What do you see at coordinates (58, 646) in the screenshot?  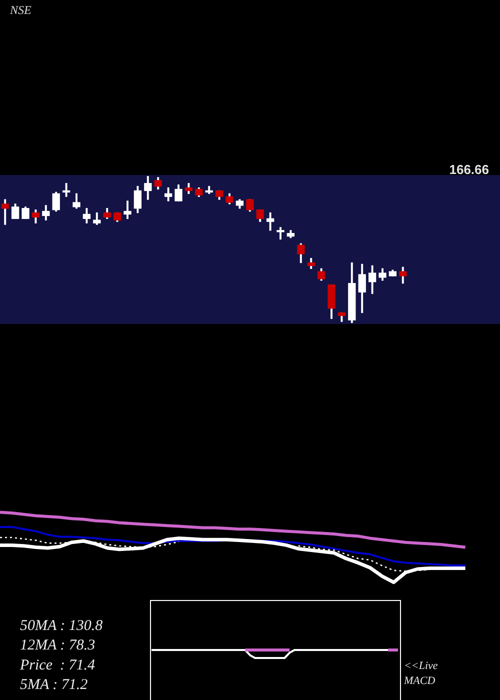 I see `text: 12MA : 78.3` at bounding box center [58, 646].